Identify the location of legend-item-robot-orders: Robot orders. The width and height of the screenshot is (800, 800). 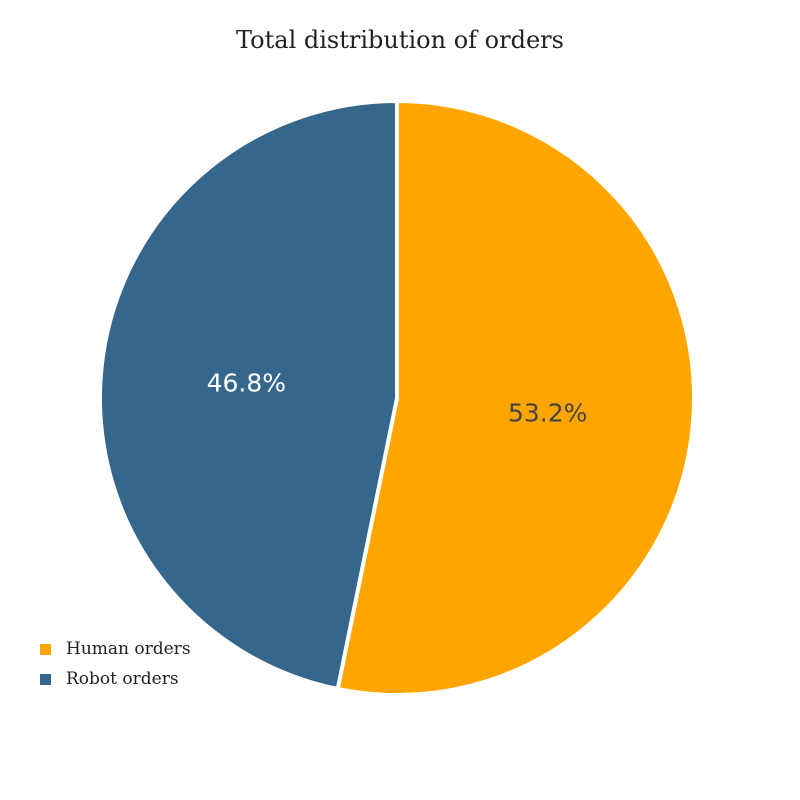
(115, 679).